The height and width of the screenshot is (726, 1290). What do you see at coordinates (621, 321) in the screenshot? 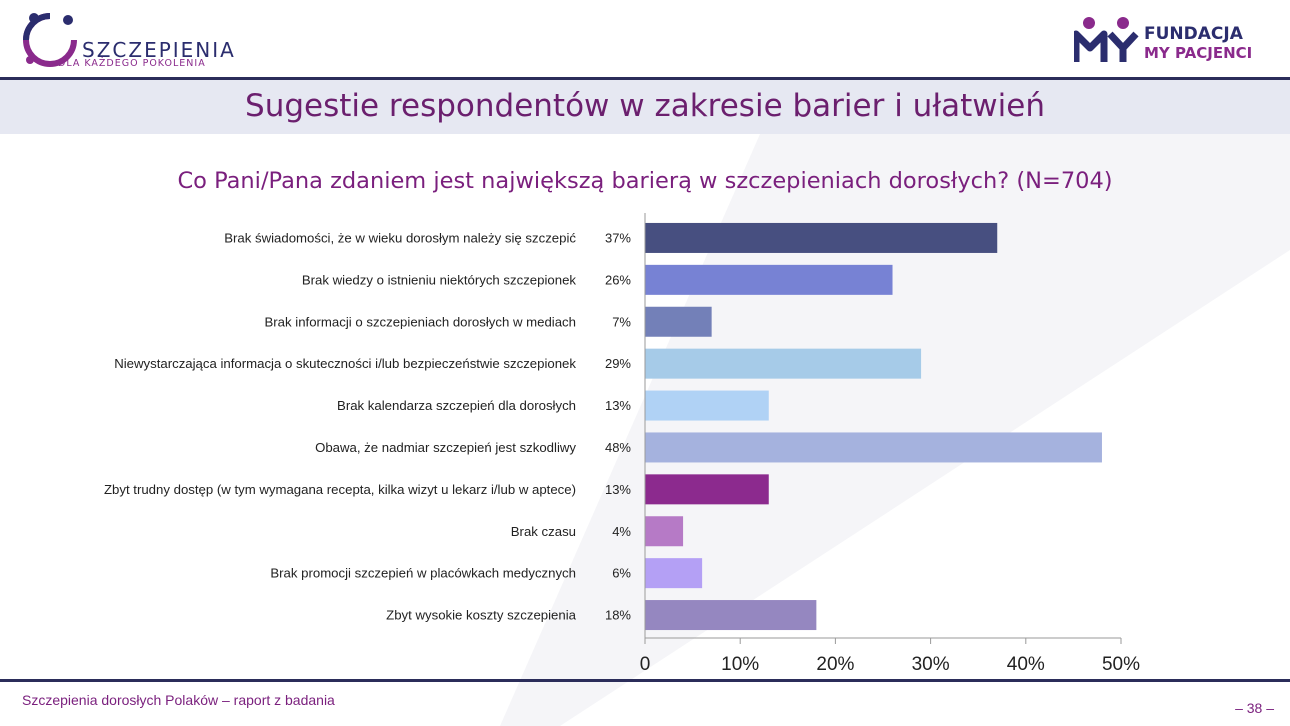
I see `value-label: 7%` at bounding box center [621, 321].